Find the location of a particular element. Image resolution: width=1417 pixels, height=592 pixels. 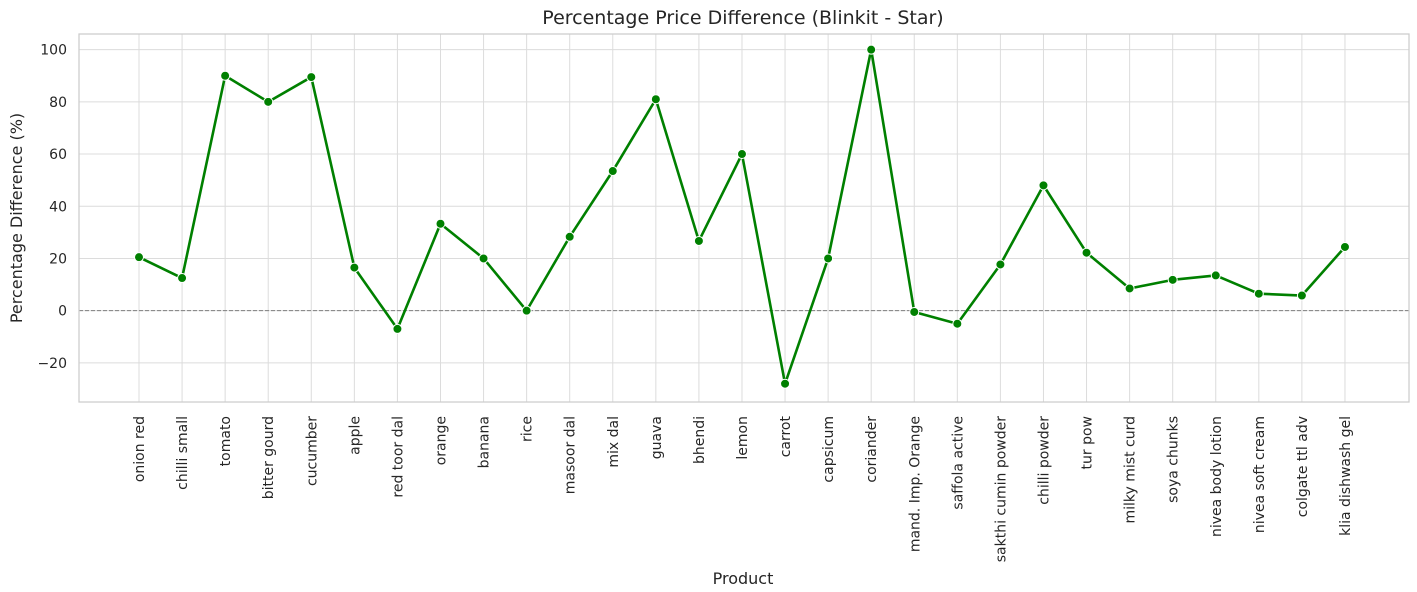

x-tick-label: mand. Imp. Orange is located at coordinates (915, 484).